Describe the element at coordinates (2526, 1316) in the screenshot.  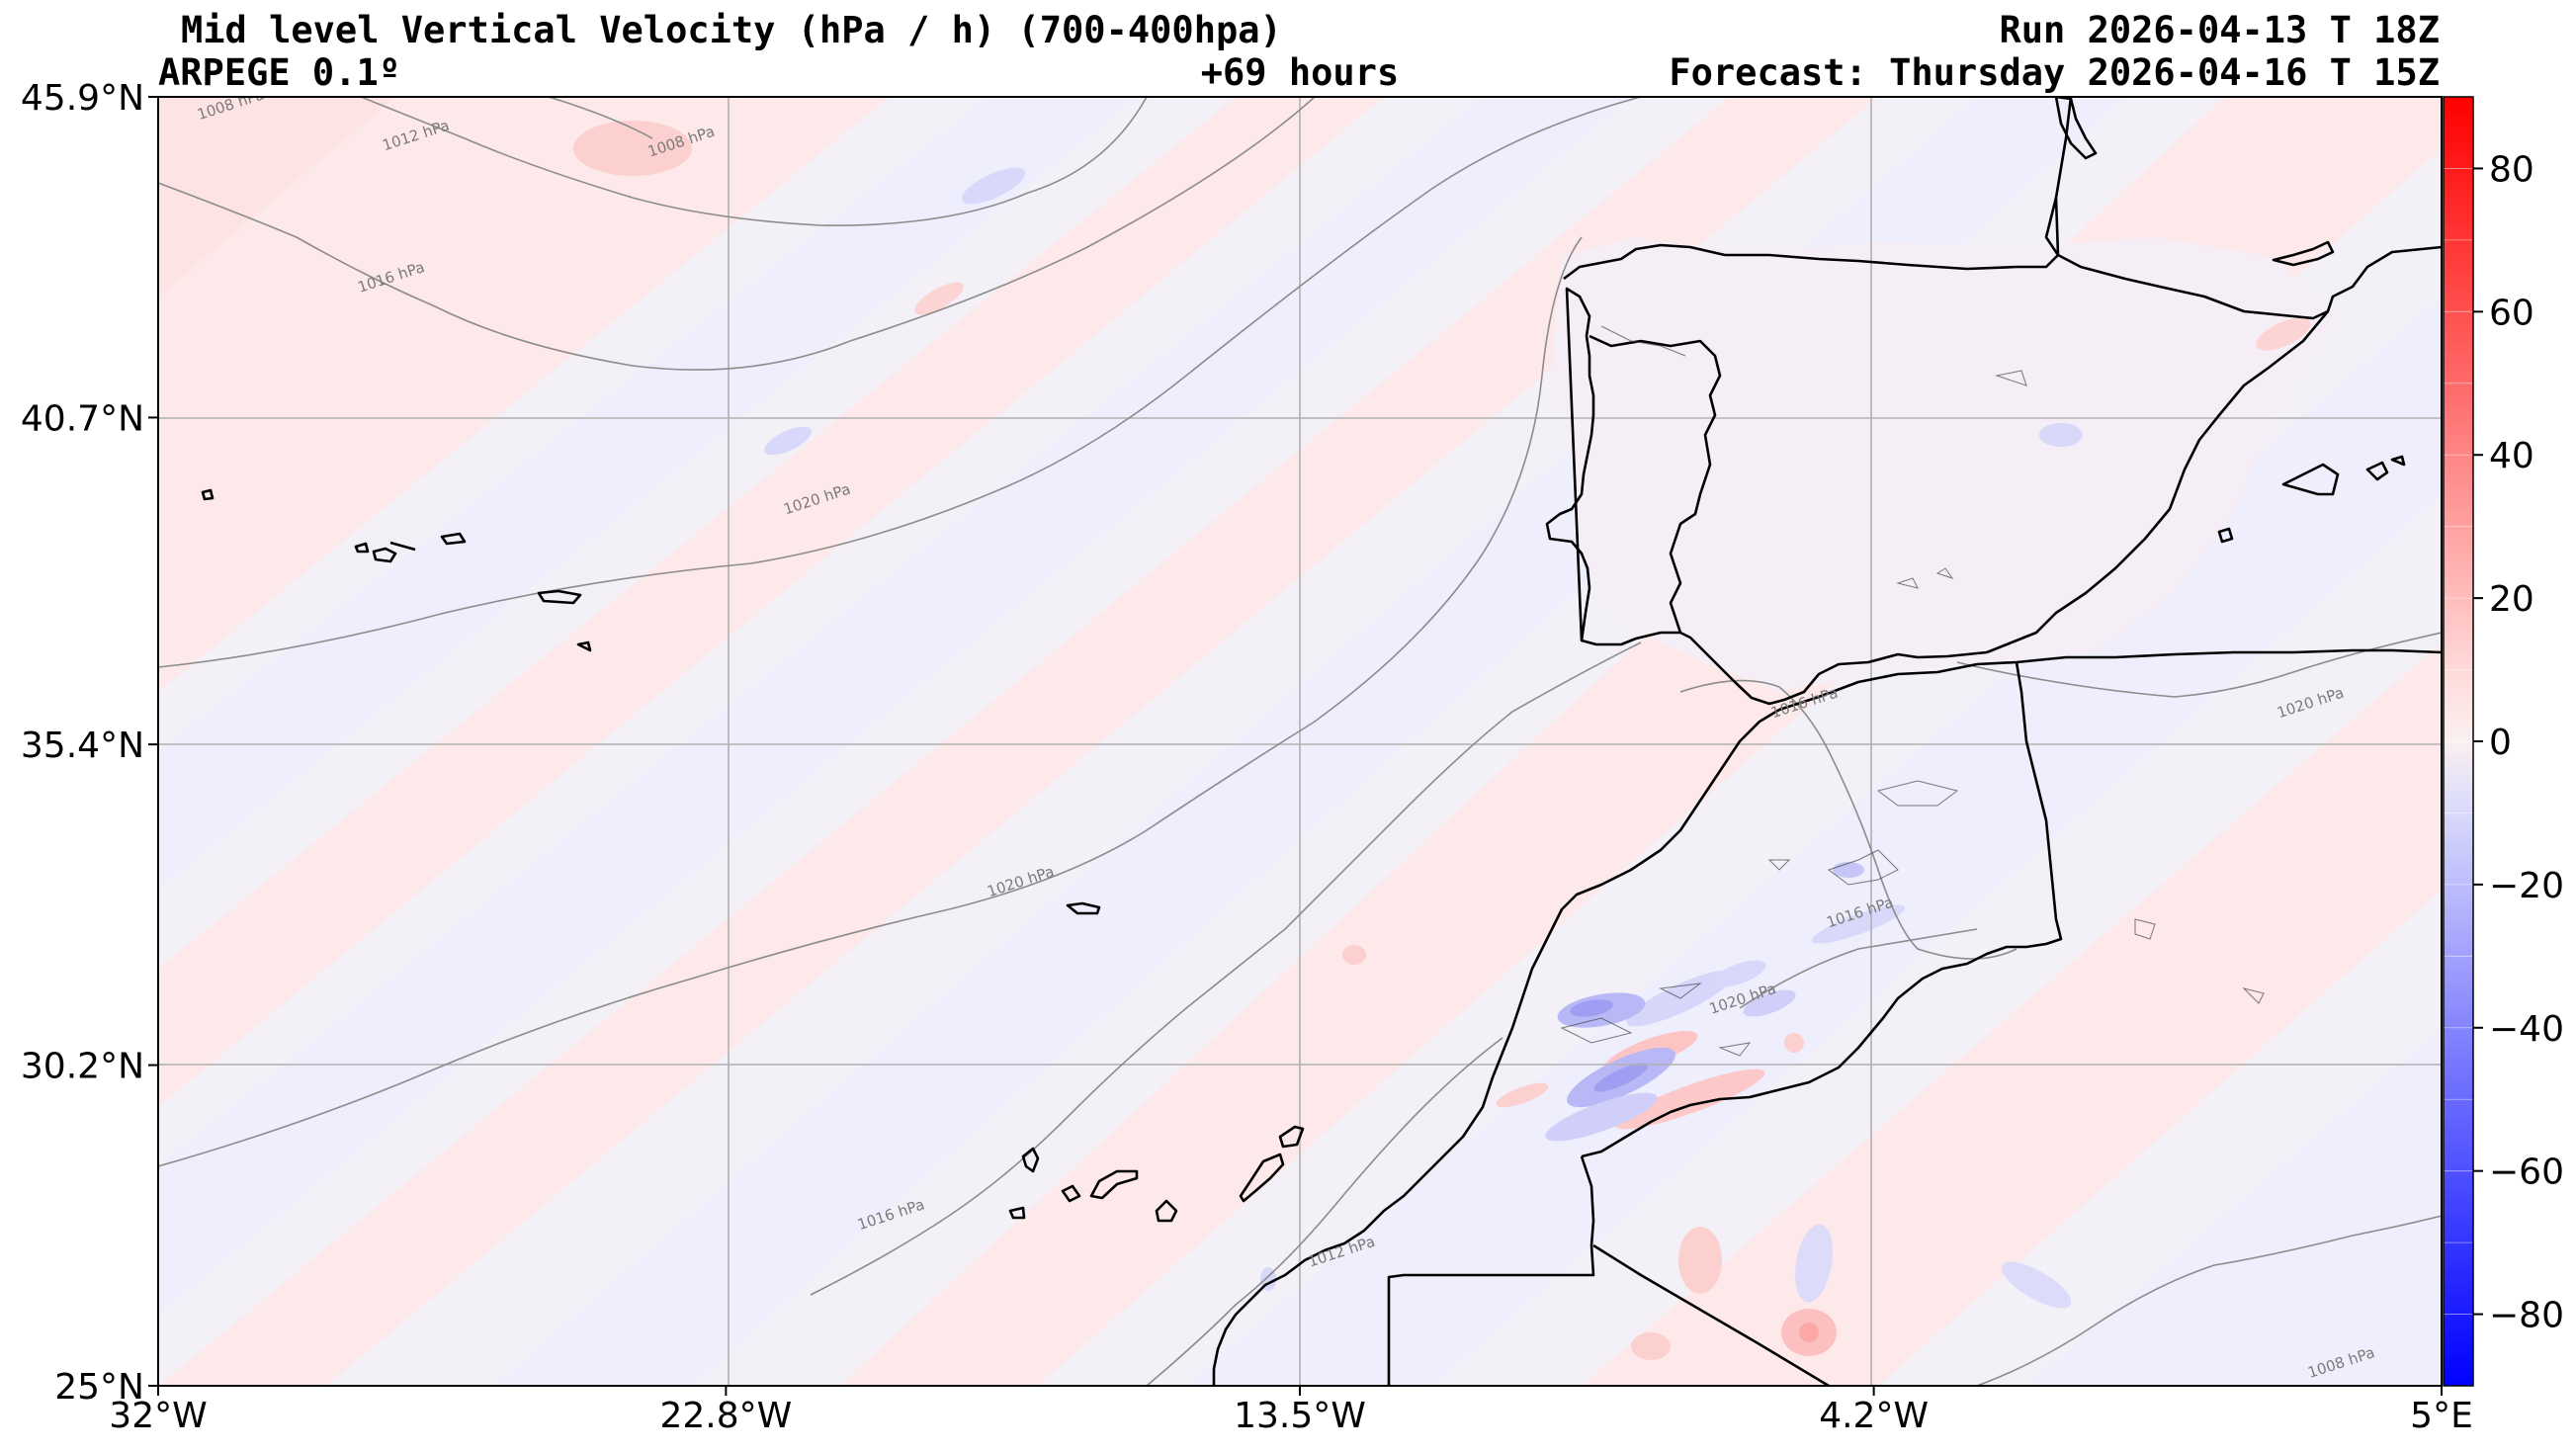
I see `colorbar-tick-label: −80` at that location.